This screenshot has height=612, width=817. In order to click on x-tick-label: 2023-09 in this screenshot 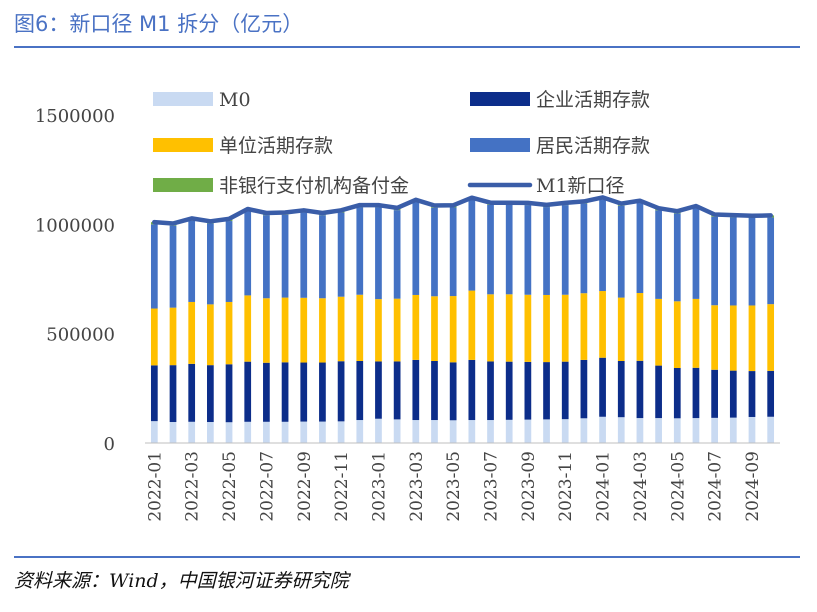, I will do `click(529, 486)`.